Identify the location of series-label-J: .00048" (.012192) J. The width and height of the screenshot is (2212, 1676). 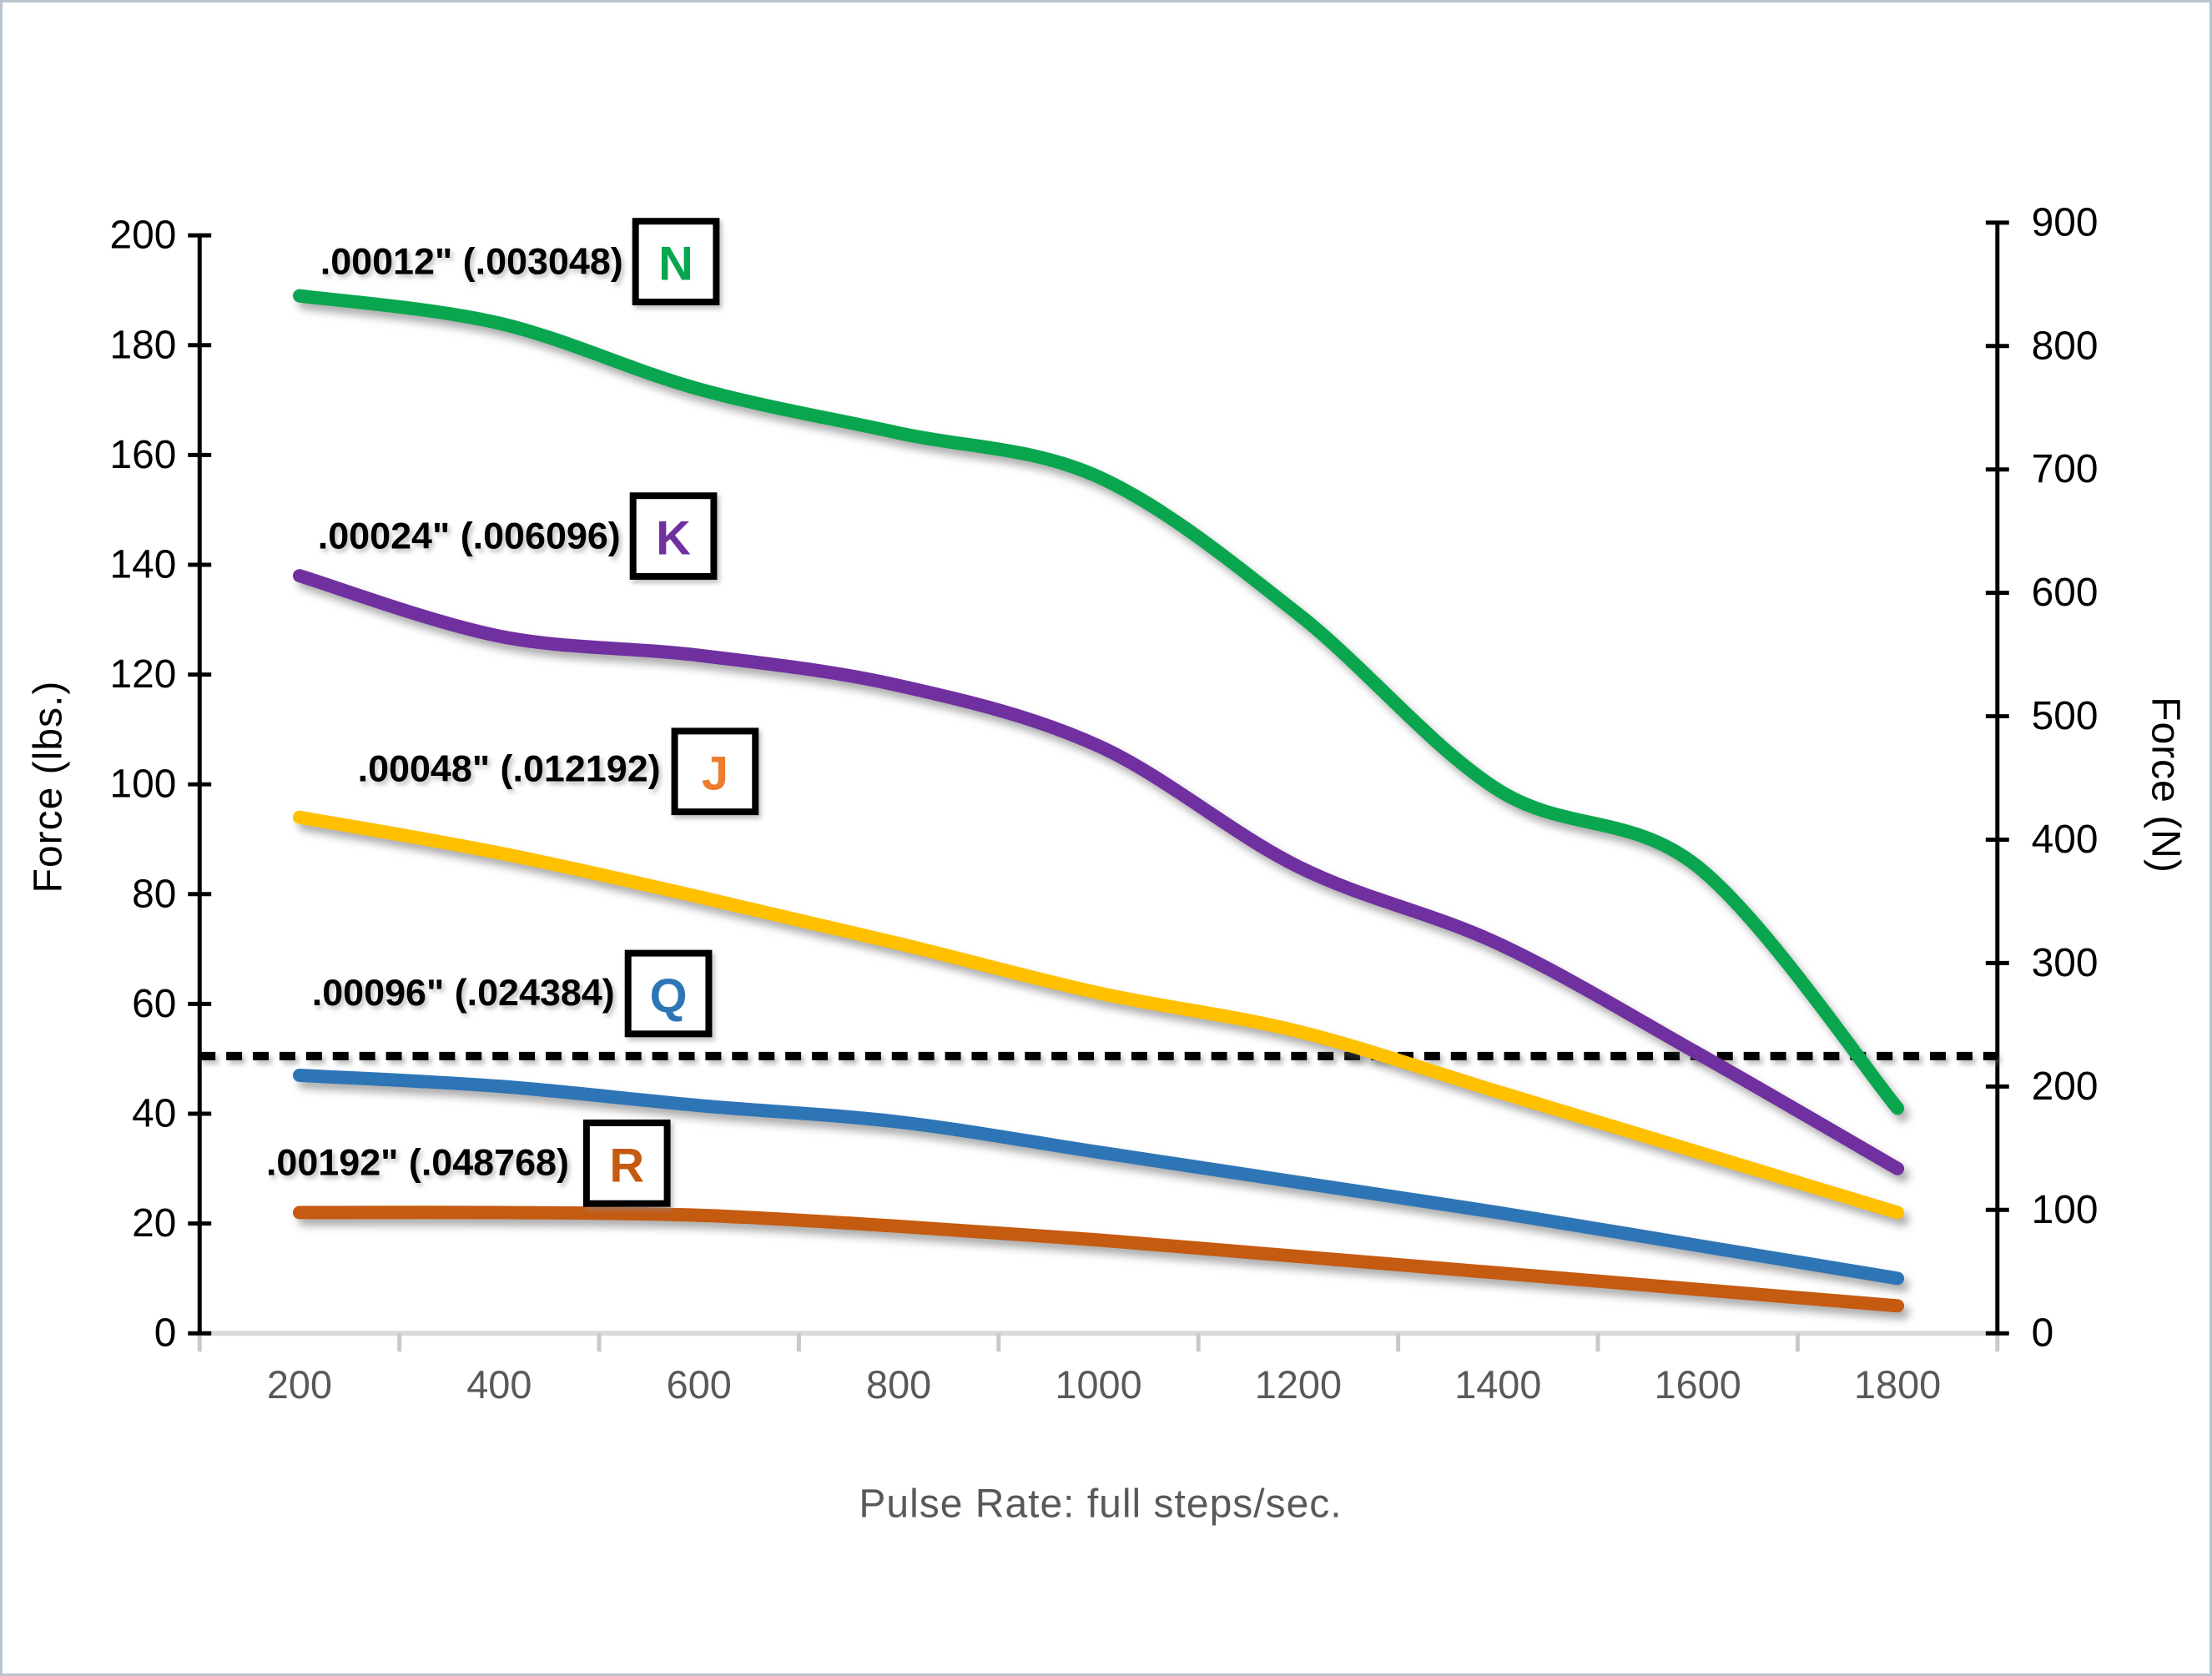
(559, 771).